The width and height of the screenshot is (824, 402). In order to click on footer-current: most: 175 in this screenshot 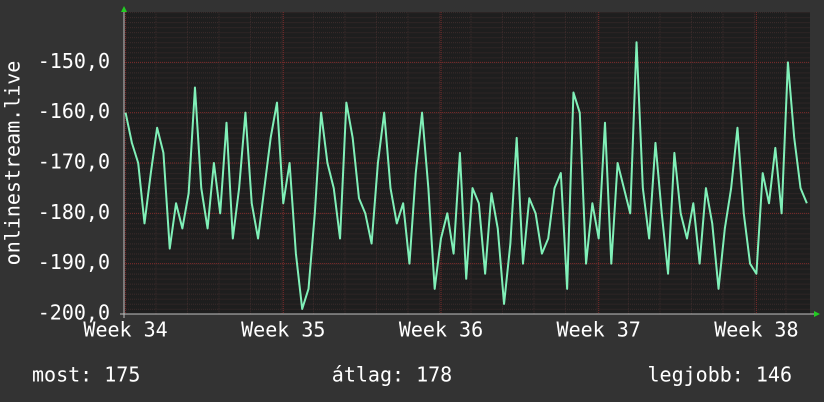, I will do `click(86, 375)`.